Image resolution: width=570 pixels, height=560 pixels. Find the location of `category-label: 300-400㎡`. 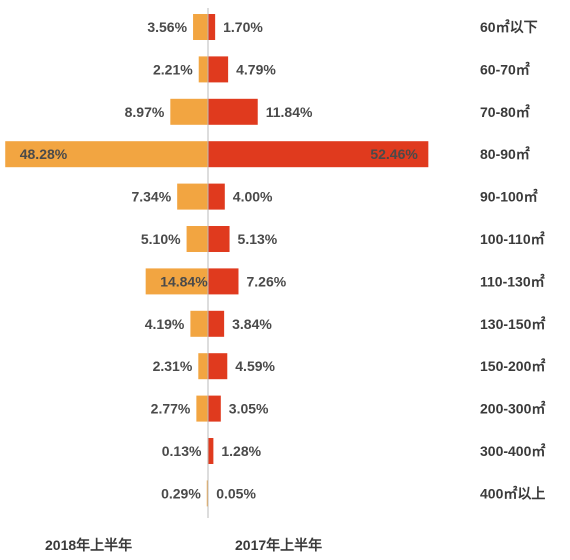

category-label: 300-400㎡ is located at coordinates (512, 451).